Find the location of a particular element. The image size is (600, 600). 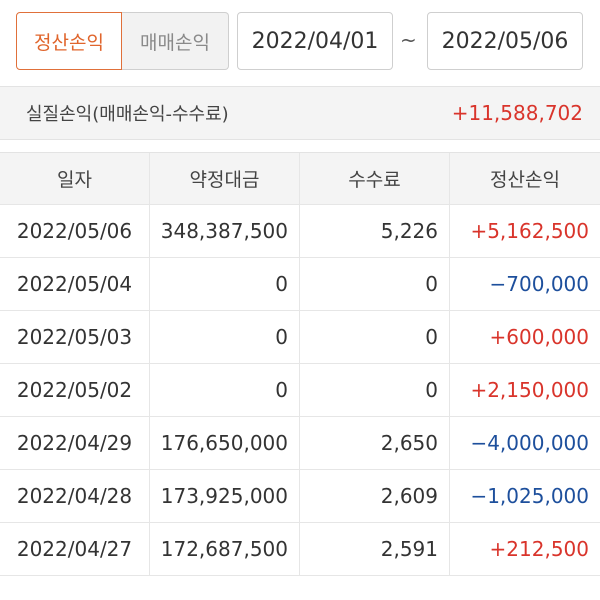

net-pnl-summary: 실질손익(매매손익-수수료) +11,588,702 is located at coordinates (300, 113).